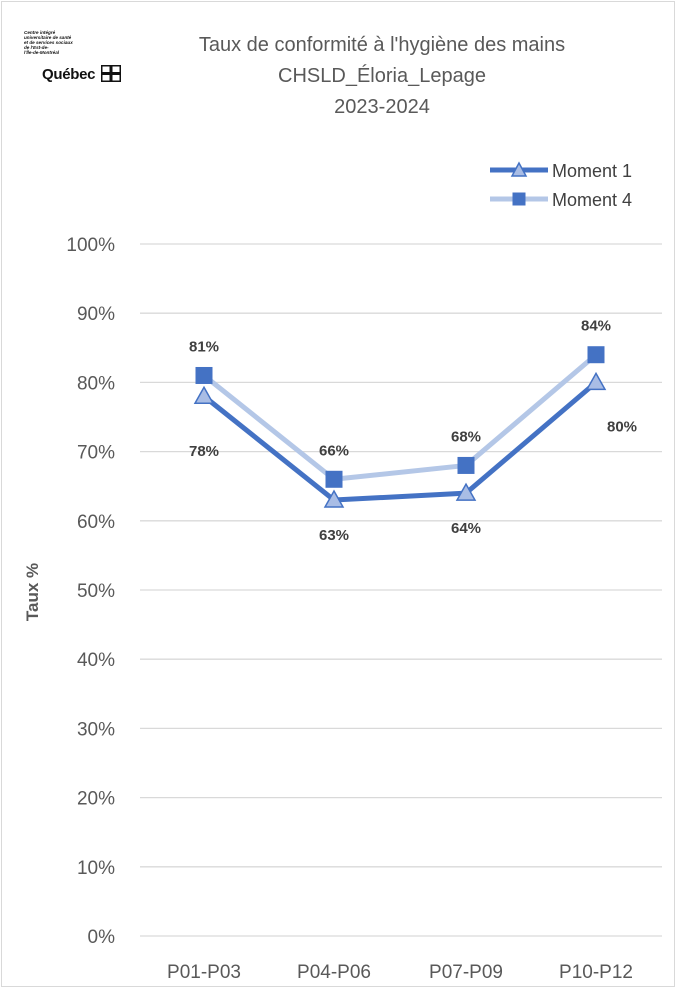  I want to click on legend-label-moment-1: Moment 1, so click(592, 171).